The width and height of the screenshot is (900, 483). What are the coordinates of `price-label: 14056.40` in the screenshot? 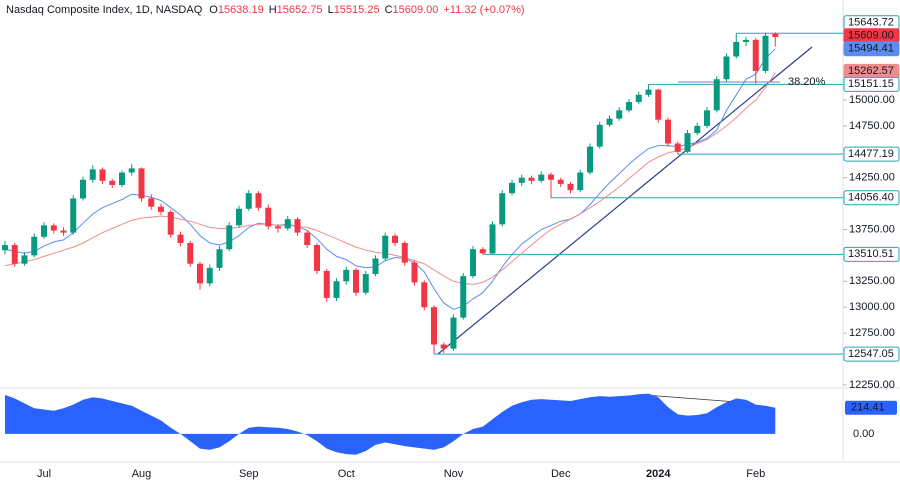 It's located at (871, 198).